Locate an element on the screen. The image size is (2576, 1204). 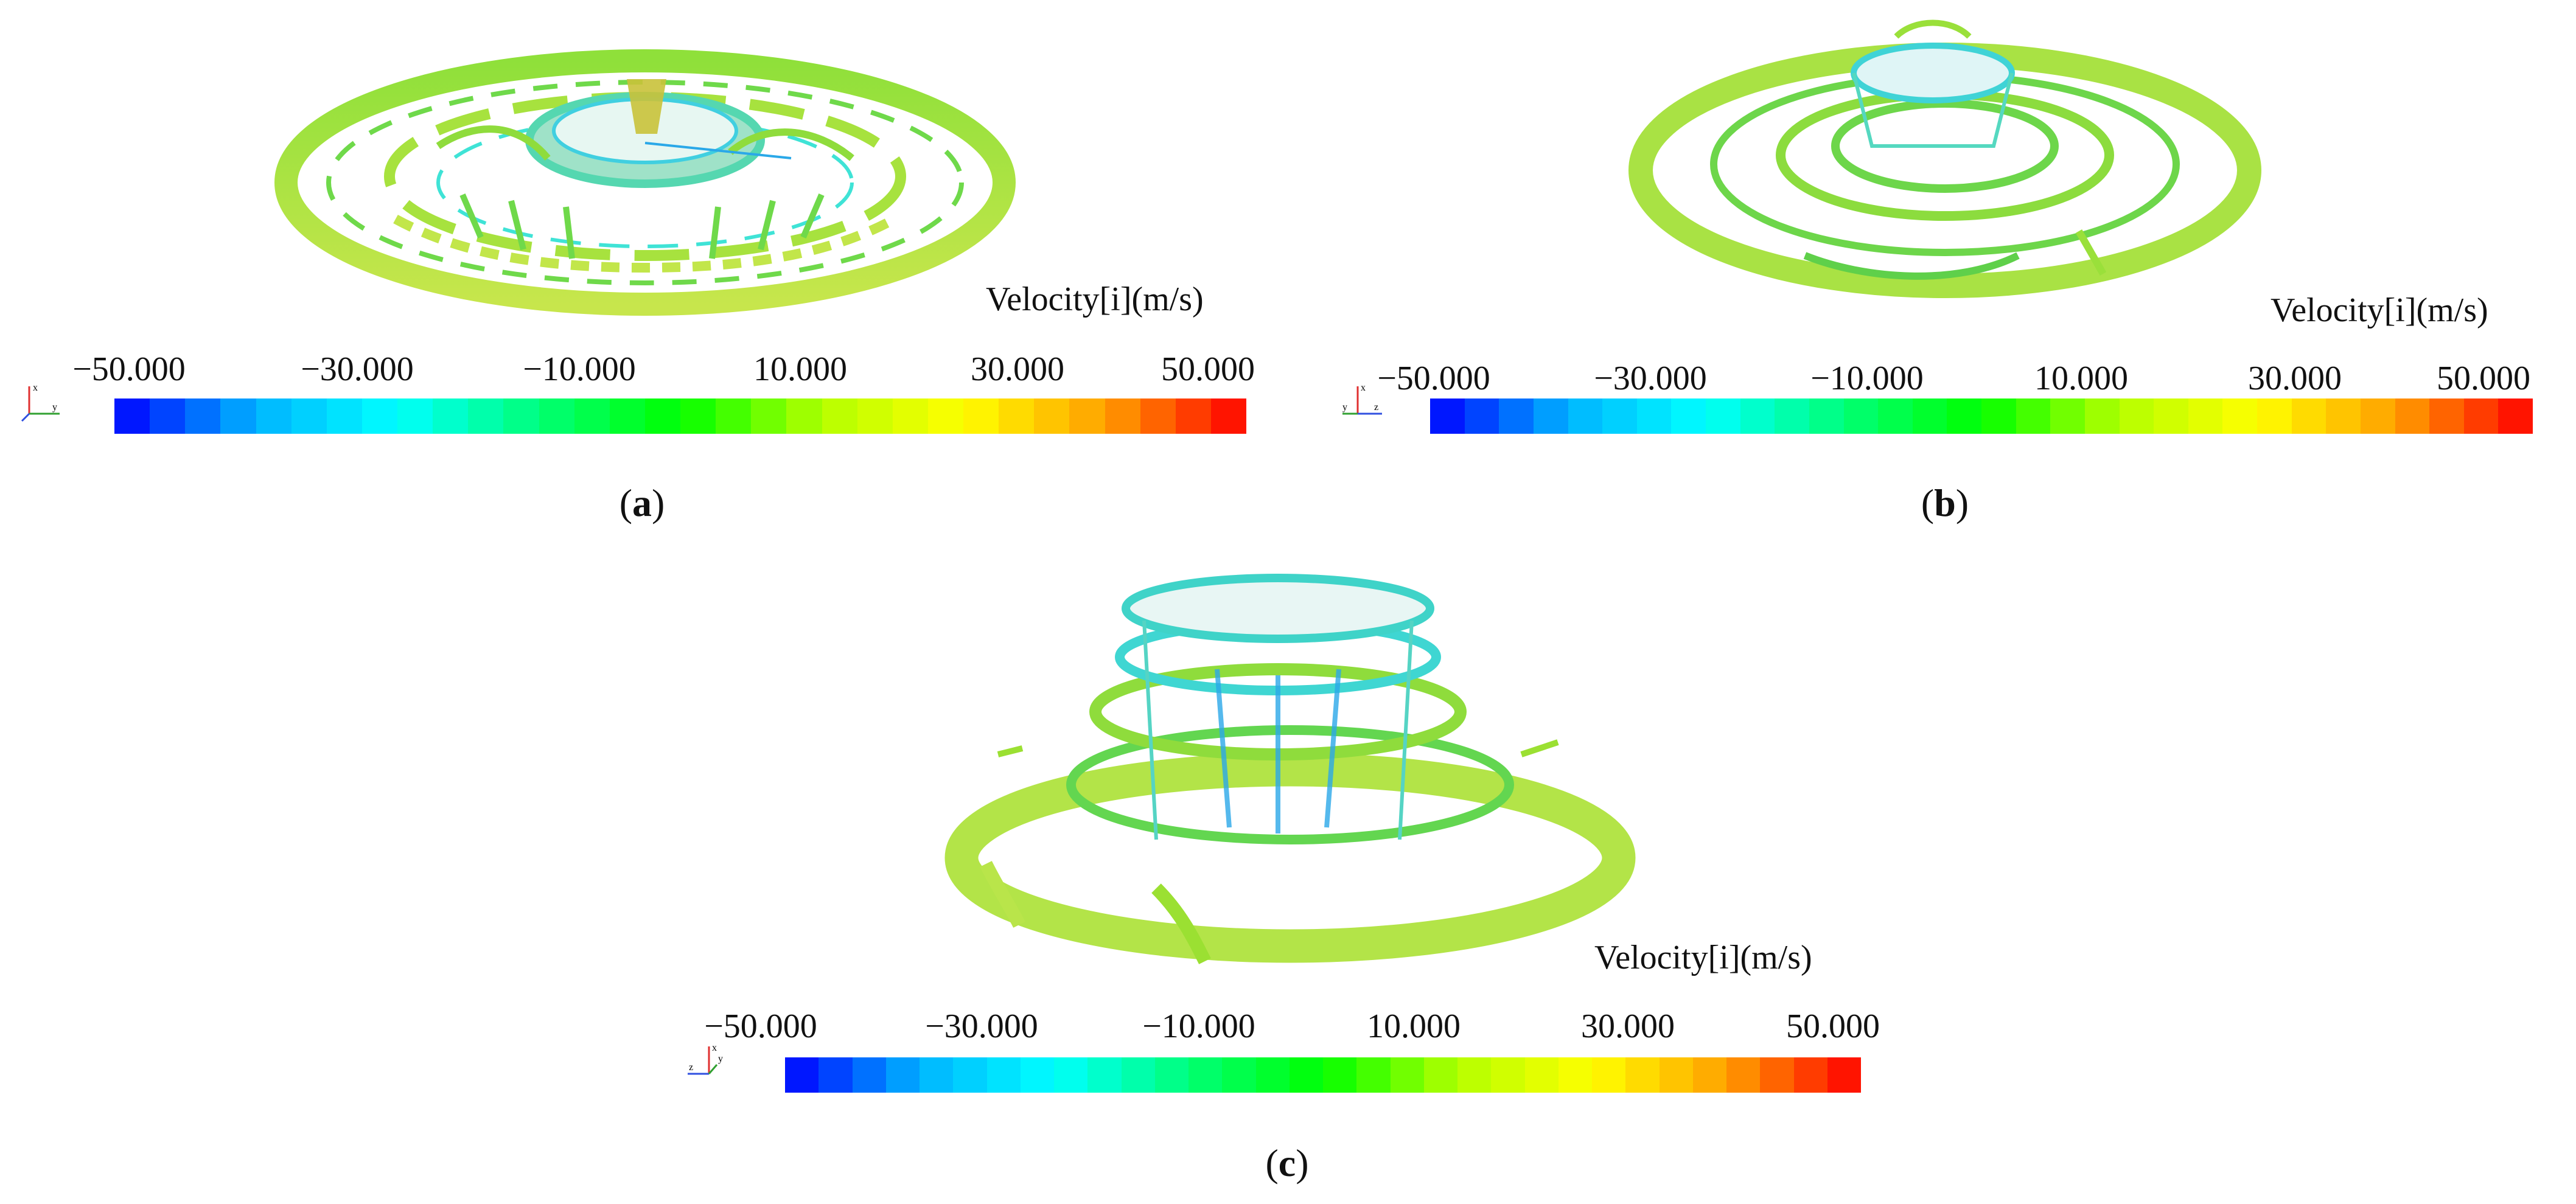
panel-caption: (c) is located at coordinates (1287, 1163).